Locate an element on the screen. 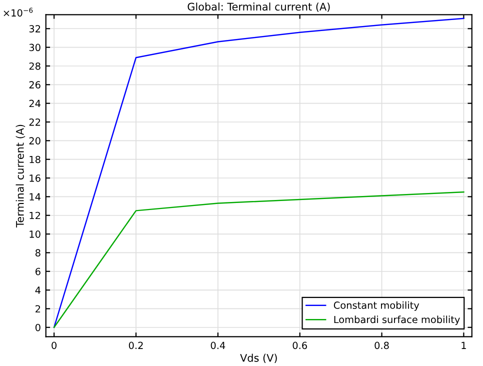  x-axis-title: Vds (V) is located at coordinates (258, 359).